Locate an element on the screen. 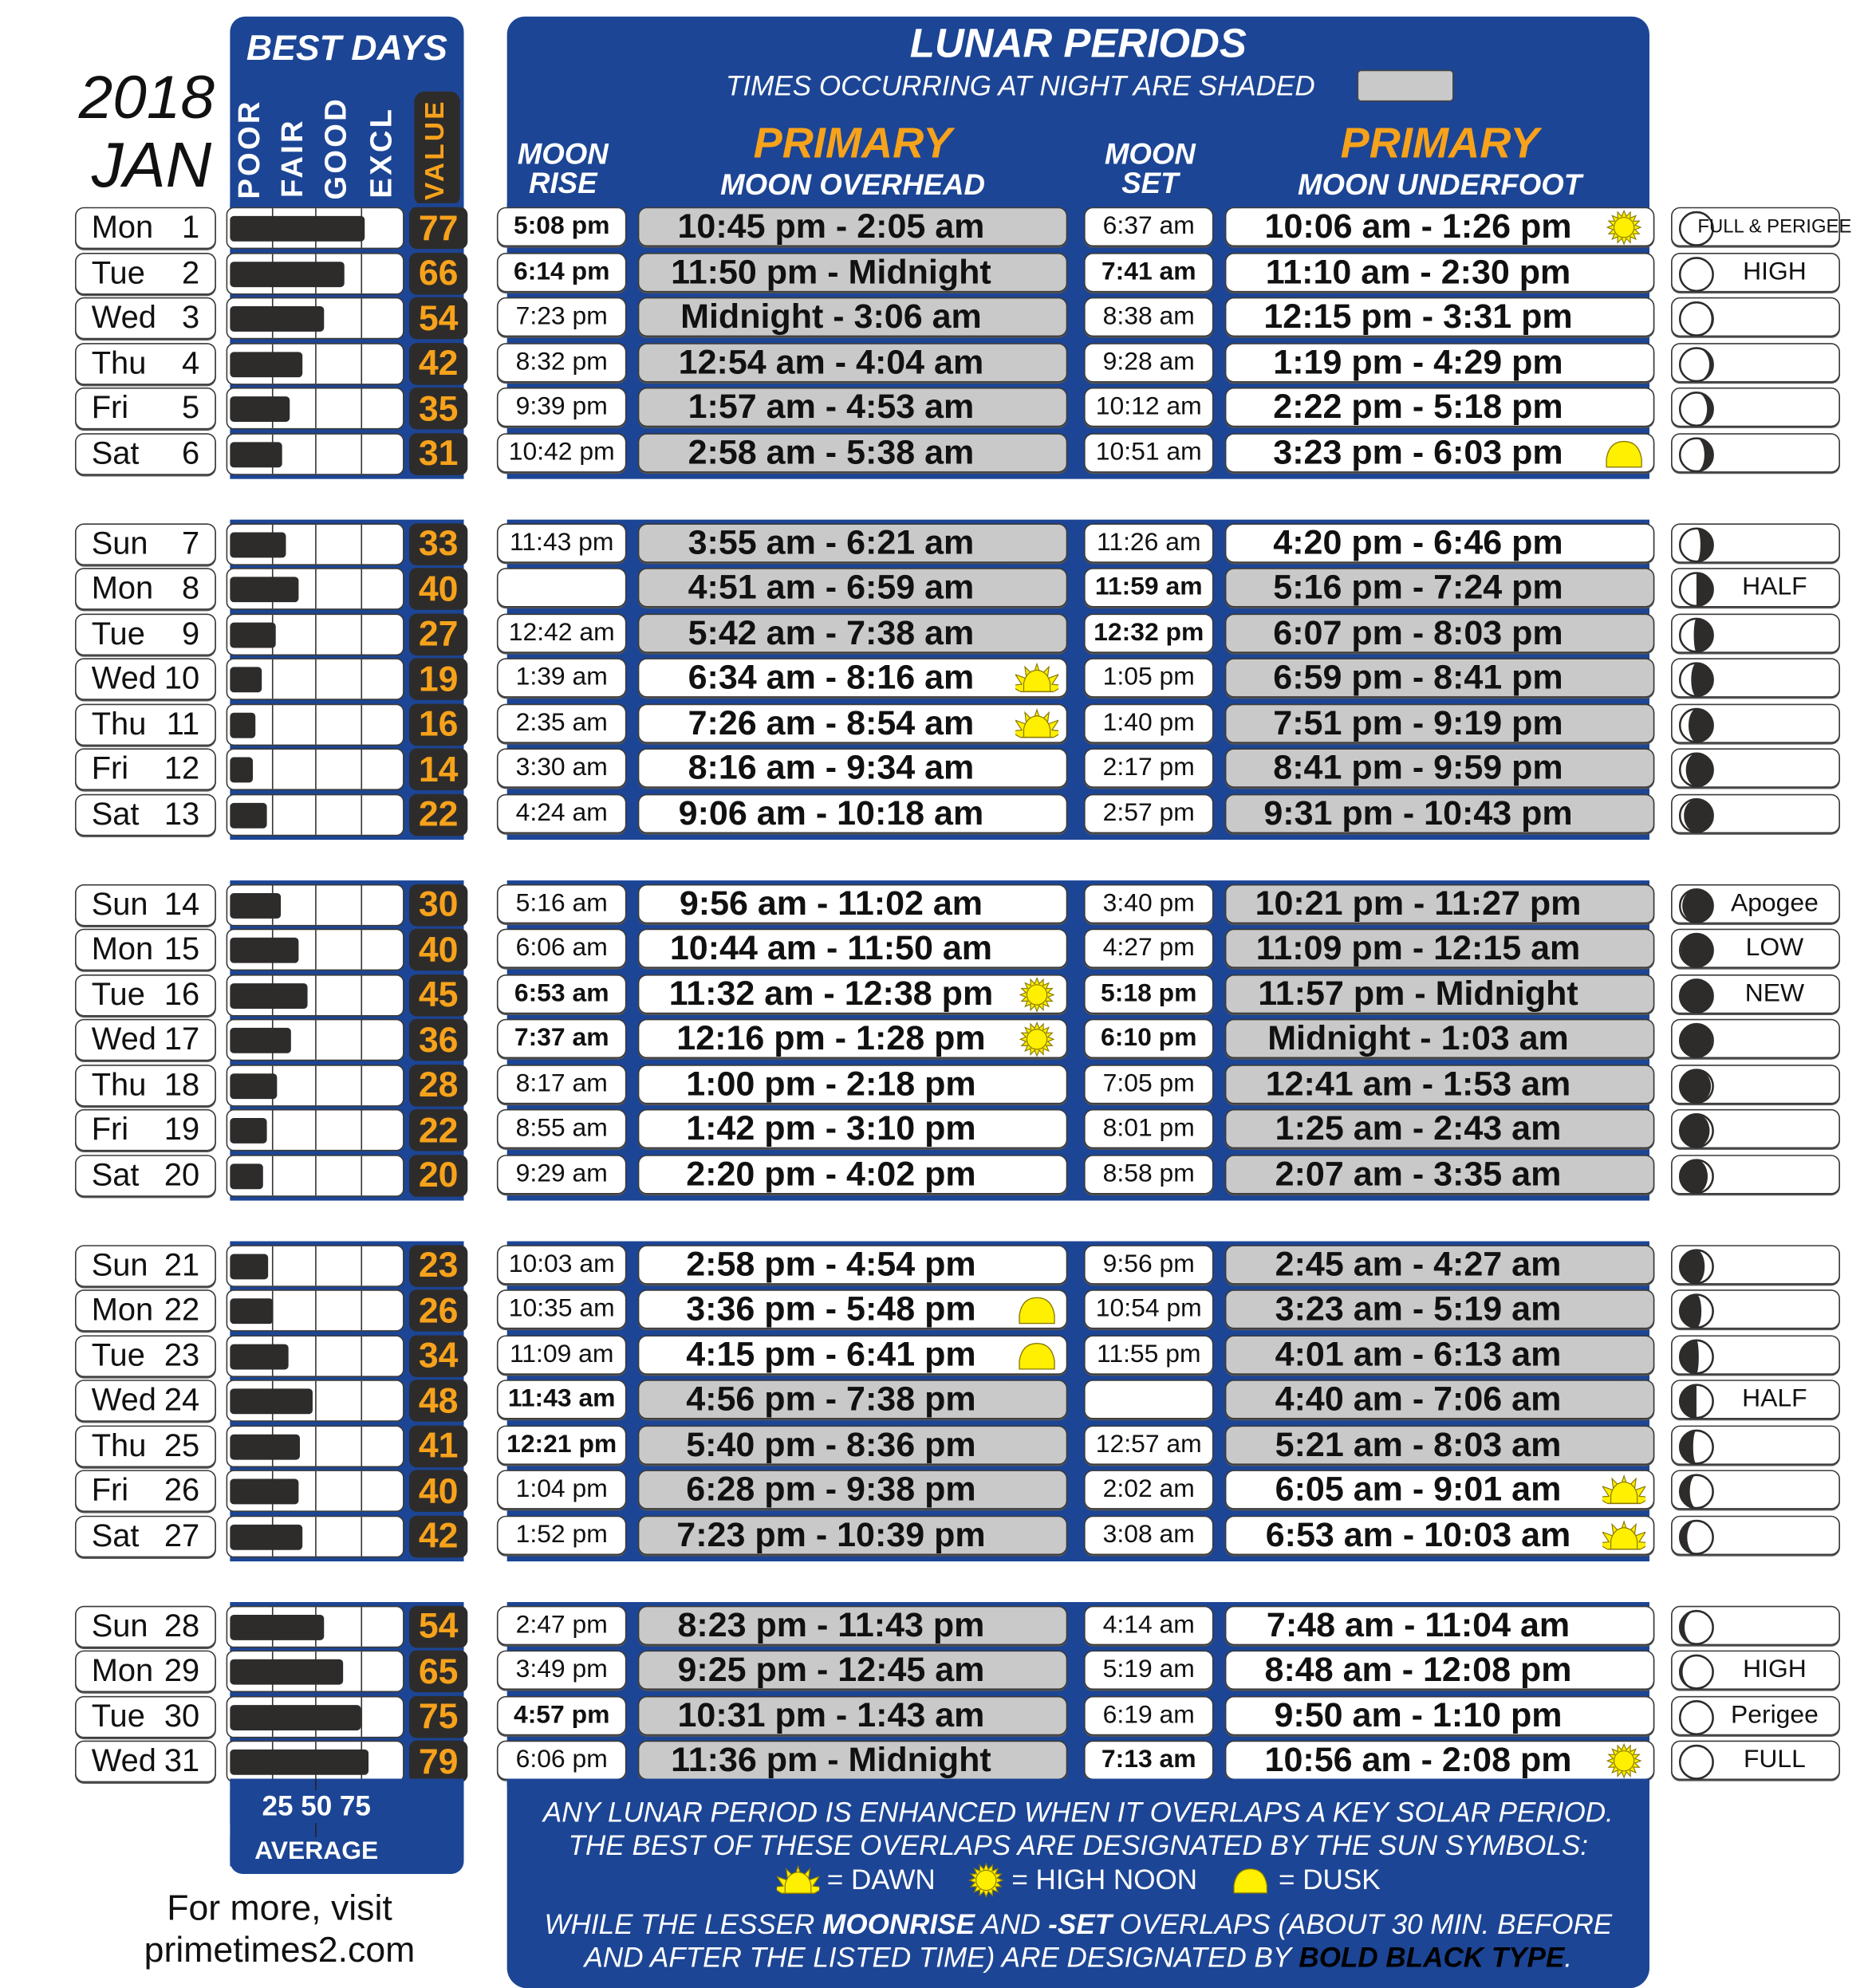  noon-sun-icon is located at coordinates (1623, 1761).